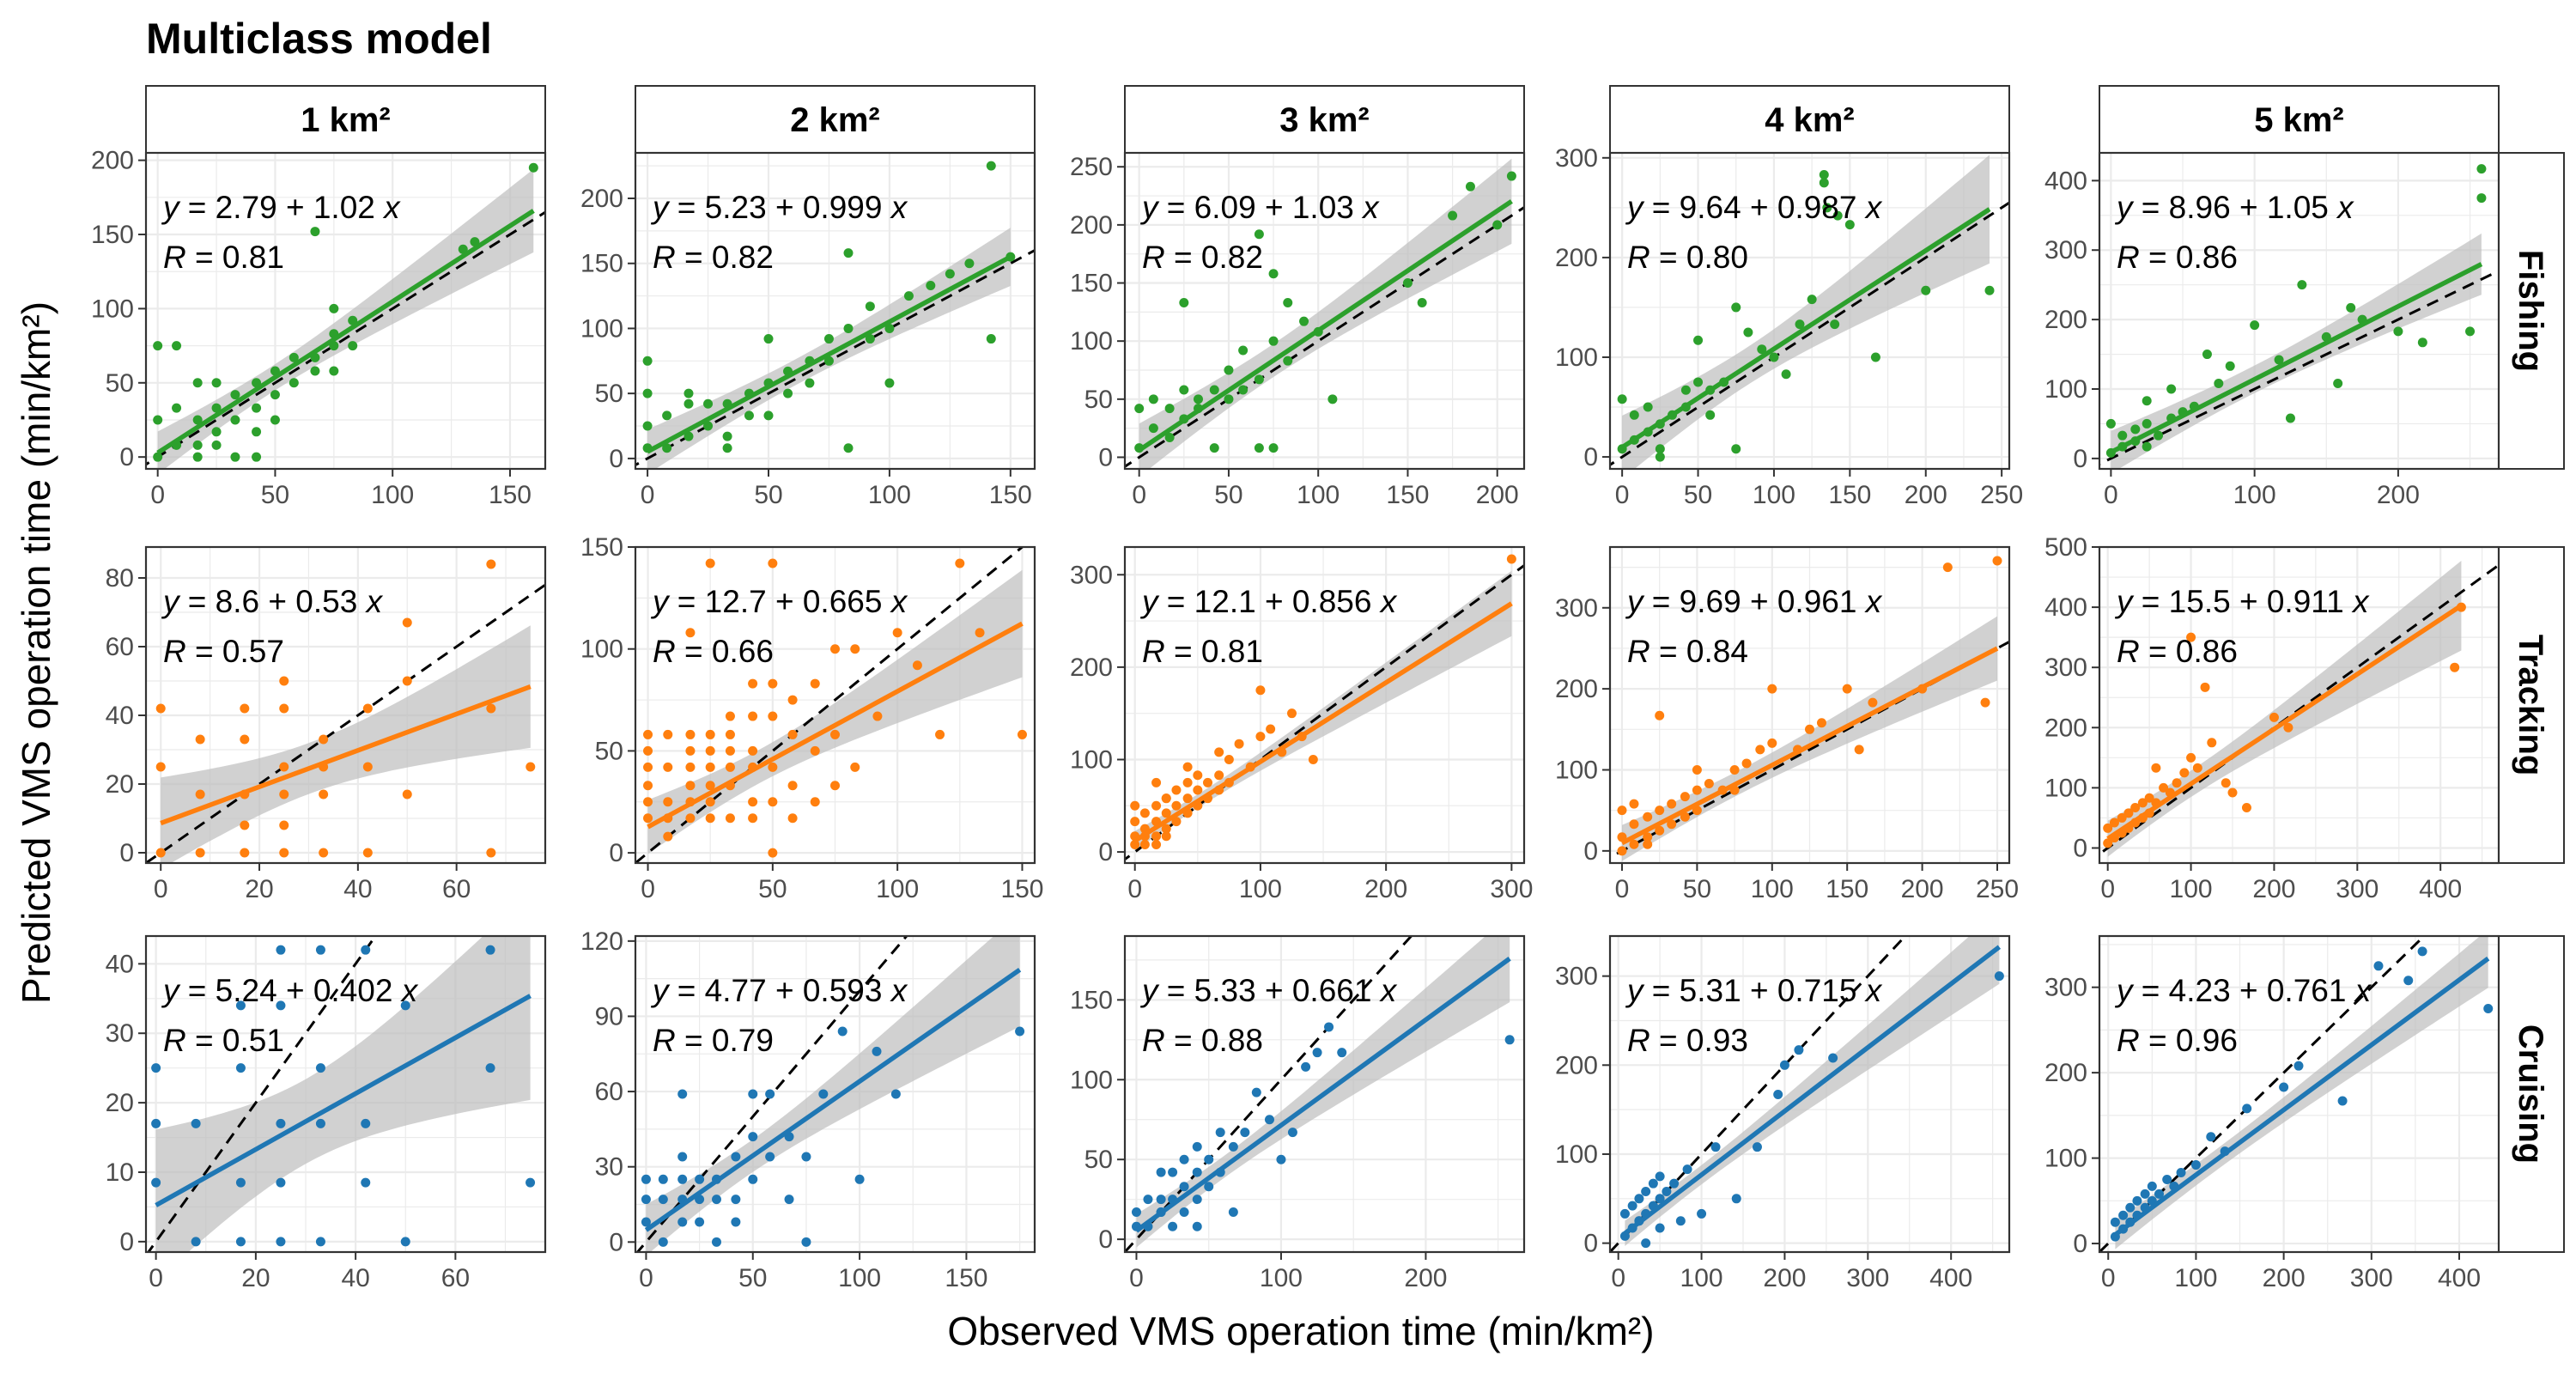  I want to click on correlation-label: R = 0.88, so click(1202, 1040).